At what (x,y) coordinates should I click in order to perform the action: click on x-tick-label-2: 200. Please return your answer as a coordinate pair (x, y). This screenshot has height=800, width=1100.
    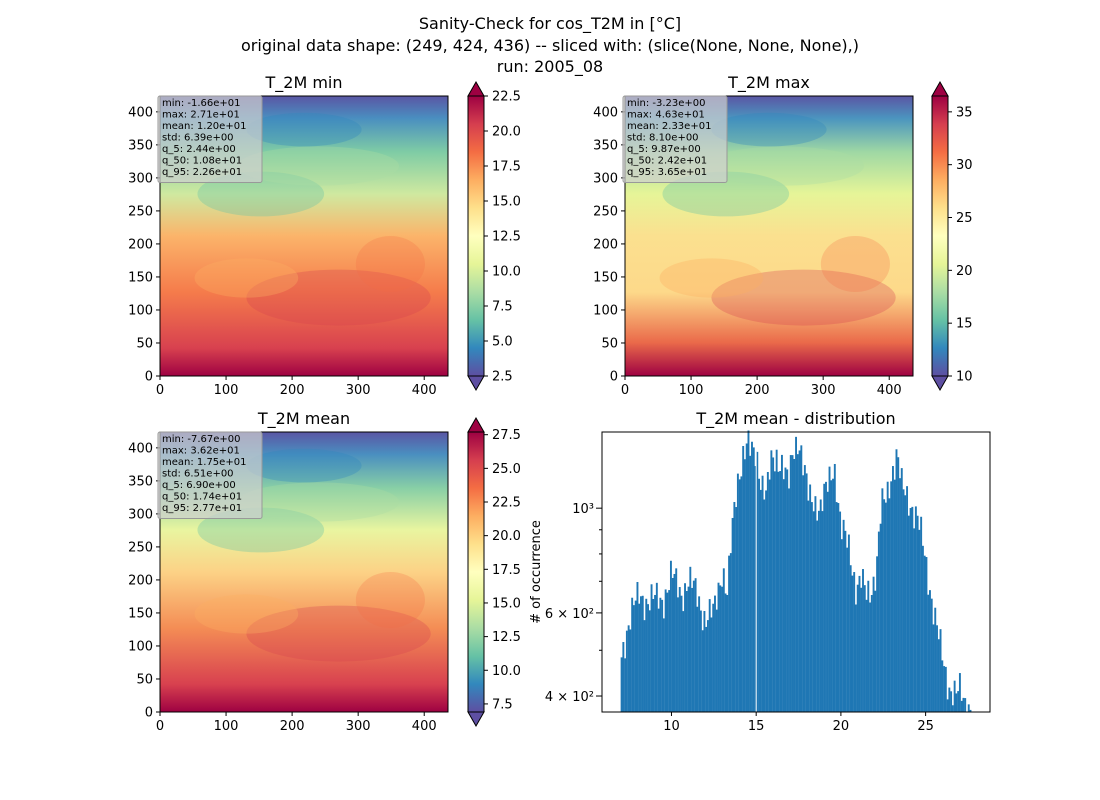
    Looking at the image, I should click on (292, 726).